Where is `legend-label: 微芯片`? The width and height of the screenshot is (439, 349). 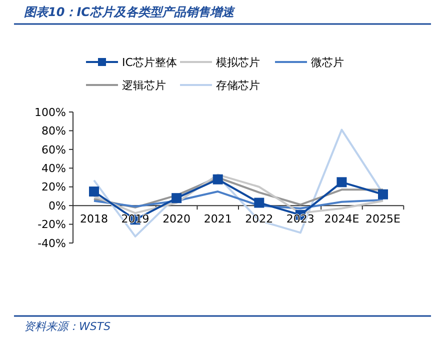
legend-label: 微芯片 is located at coordinates (327, 62).